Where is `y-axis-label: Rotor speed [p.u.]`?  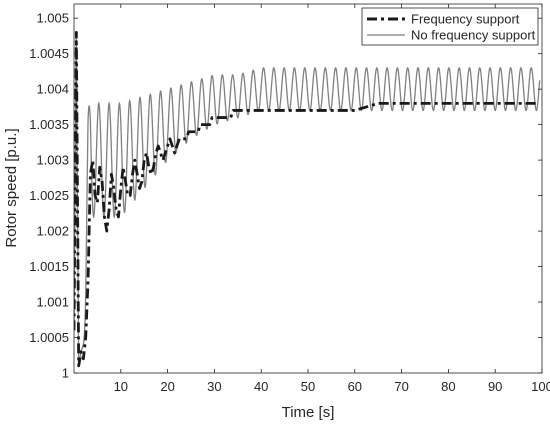
y-axis-label: Rotor speed [p.u.] is located at coordinates (11, 187).